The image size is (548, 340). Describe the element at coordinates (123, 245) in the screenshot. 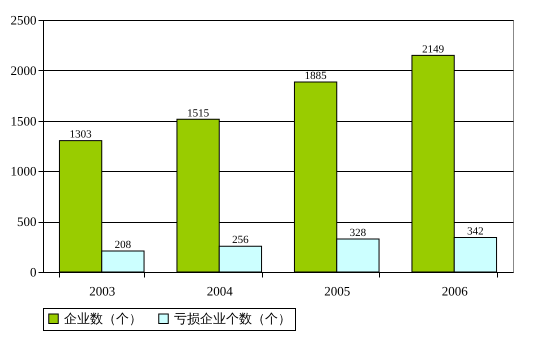

I see `data-label: 208` at that location.